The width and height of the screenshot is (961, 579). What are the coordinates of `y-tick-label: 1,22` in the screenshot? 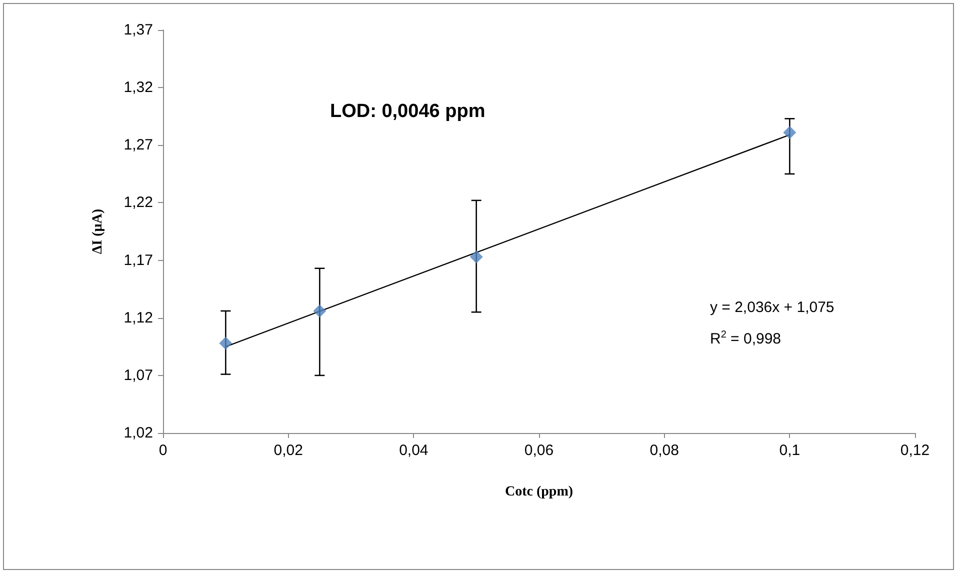 It's located at (138, 203).